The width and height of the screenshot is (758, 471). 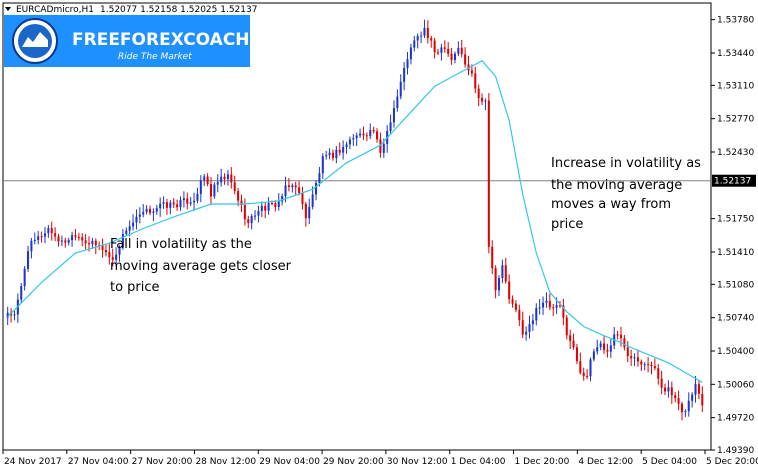 What do you see at coordinates (735, 352) in the screenshot?
I see `y-tick-label: 1.50400` at bounding box center [735, 352].